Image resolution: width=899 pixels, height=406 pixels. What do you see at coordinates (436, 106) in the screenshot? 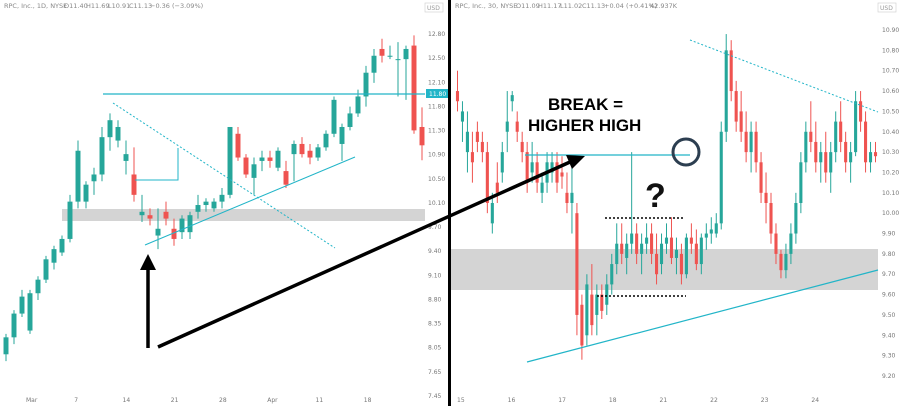
I see `y-tick-label: 11.80` at bounding box center [436, 106].